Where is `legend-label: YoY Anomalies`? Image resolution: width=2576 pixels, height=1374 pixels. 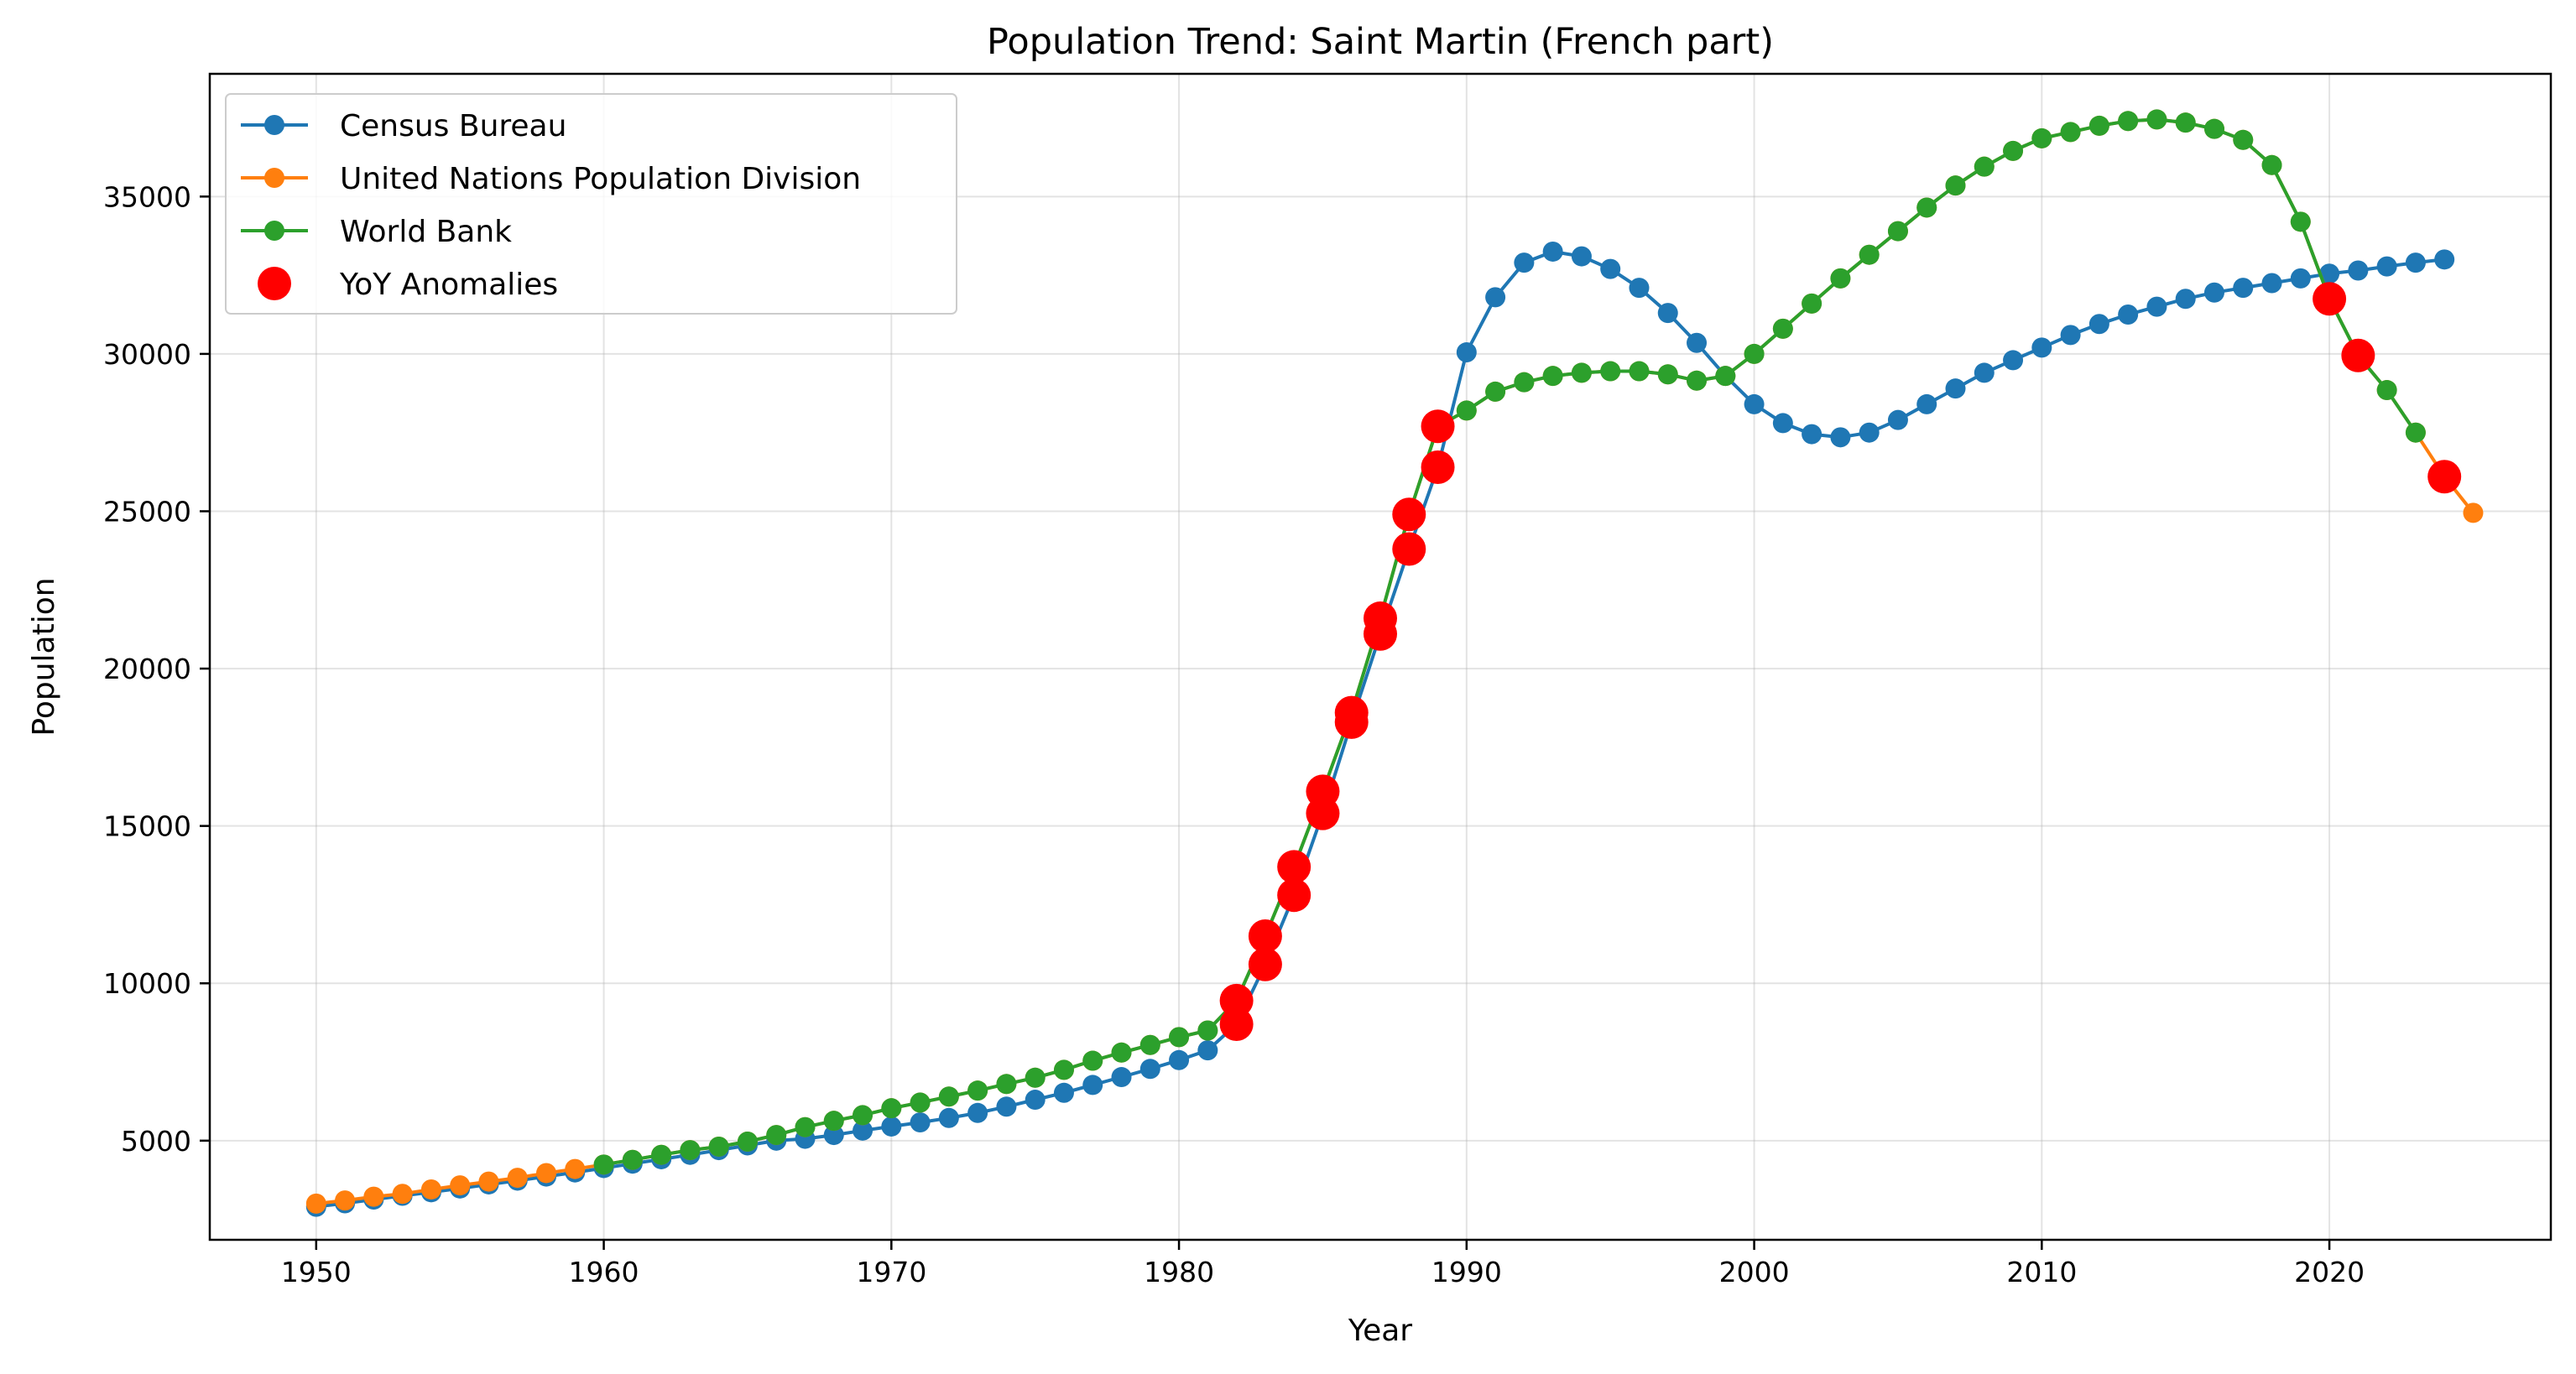 legend-label: YoY Anomalies is located at coordinates (448, 285).